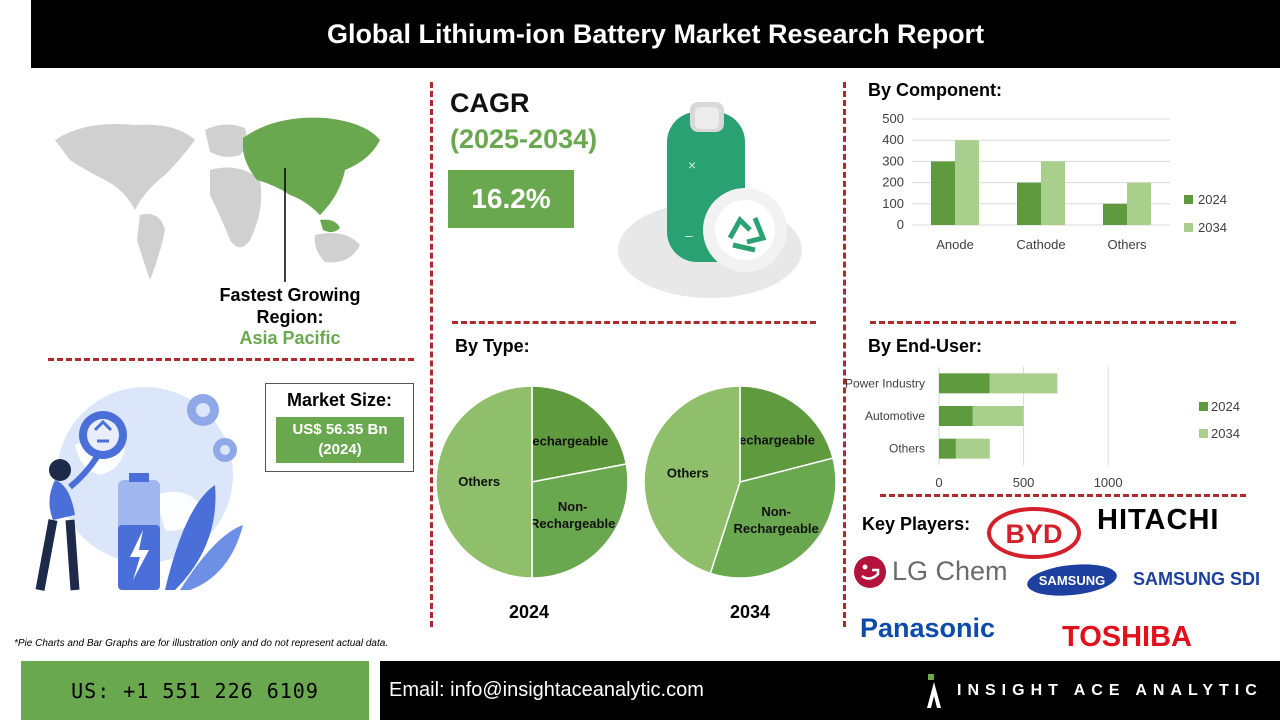  What do you see at coordinates (231, 359) in the screenshot?
I see `divider-left-h` at bounding box center [231, 359].